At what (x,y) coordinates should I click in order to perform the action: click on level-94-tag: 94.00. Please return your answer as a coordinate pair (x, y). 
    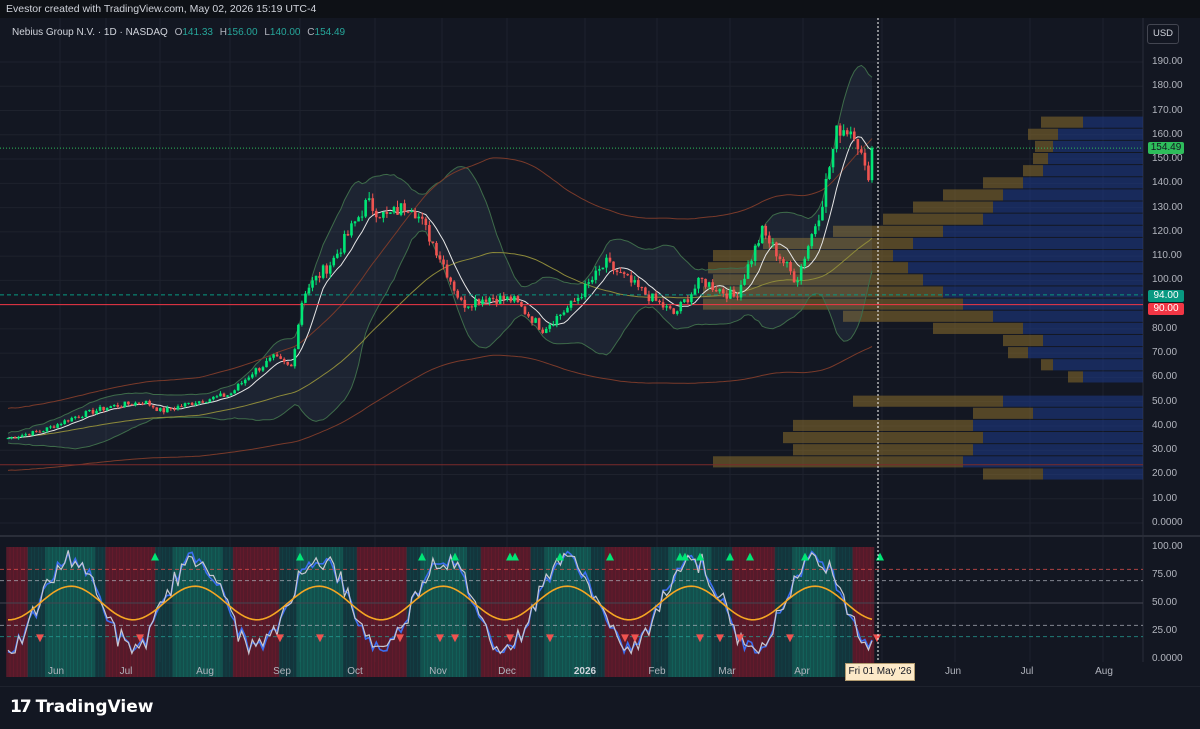
    Looking at the image, I should click on (1166, 296).